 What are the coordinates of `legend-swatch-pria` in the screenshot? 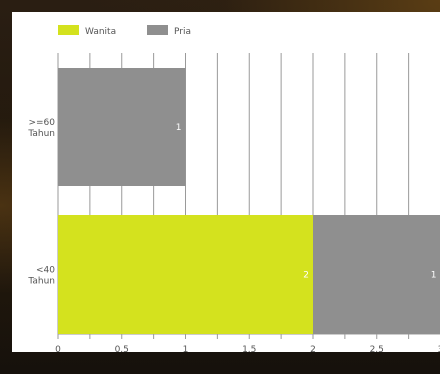 It's located at (157, 30).